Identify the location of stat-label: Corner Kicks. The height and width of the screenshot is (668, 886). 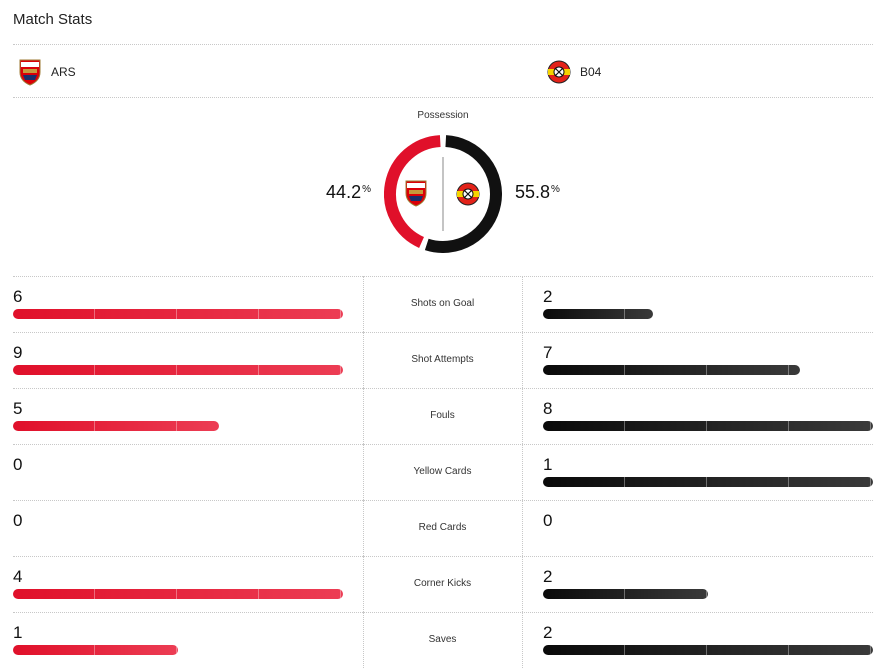
(442, 583).